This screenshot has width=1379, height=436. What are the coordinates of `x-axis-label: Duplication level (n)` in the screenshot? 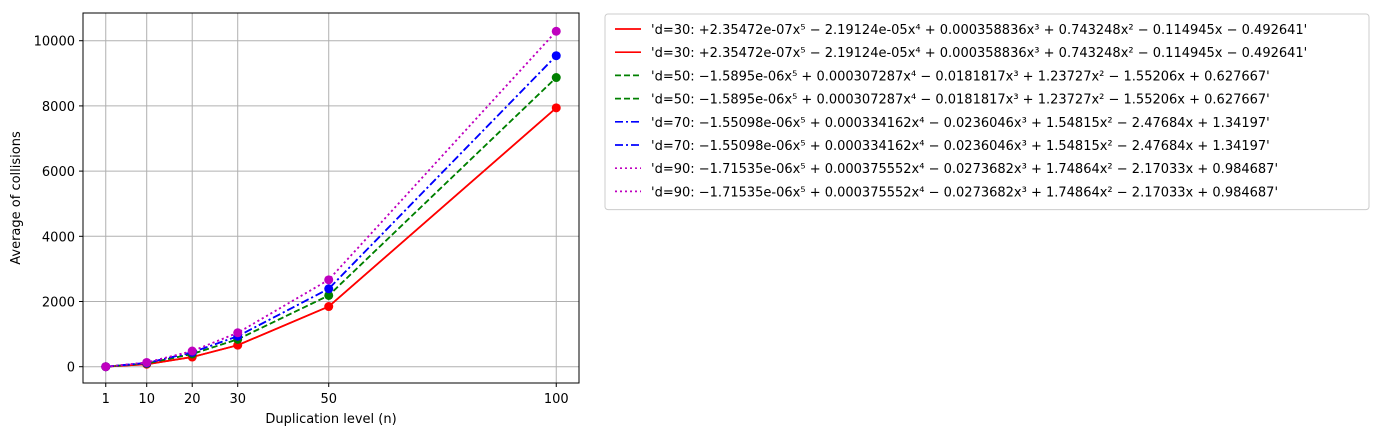 It's located at (330, 419).